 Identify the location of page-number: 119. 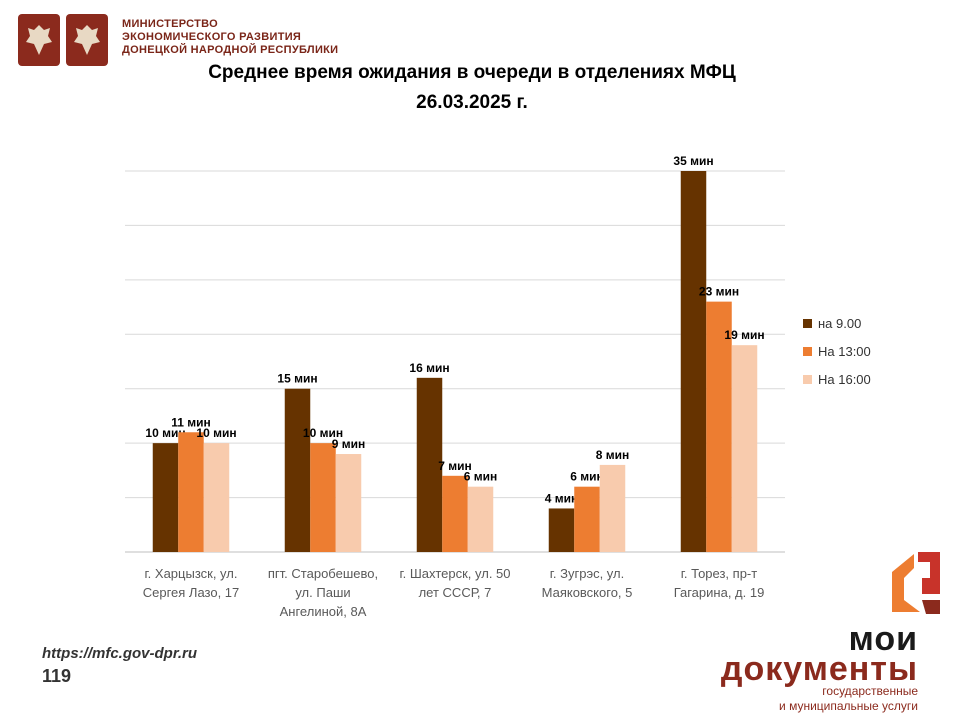
(57, 676).